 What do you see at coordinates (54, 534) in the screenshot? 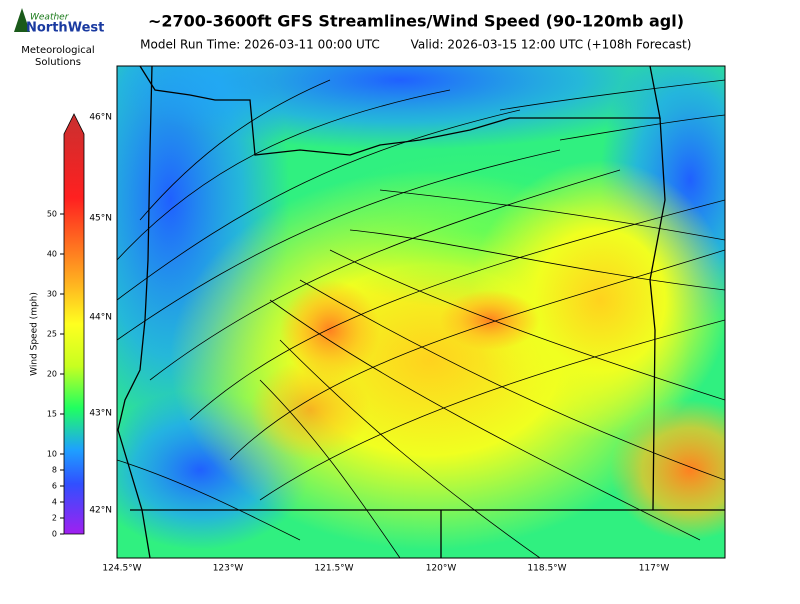
I see `colorbar-tick-label: 0` at bounding box center [54, 534].